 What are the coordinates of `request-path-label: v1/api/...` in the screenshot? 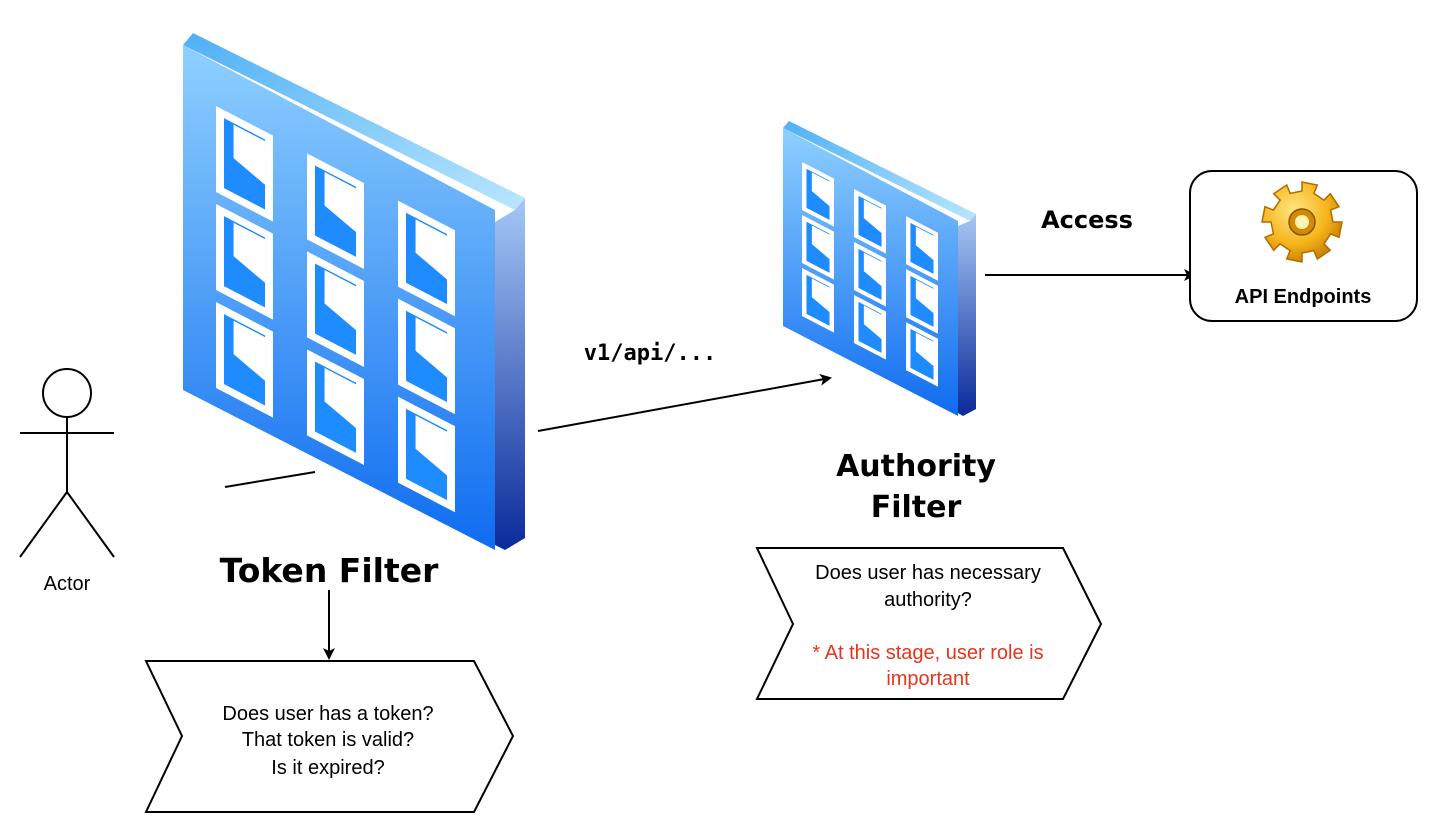 It's located at (650, 353).